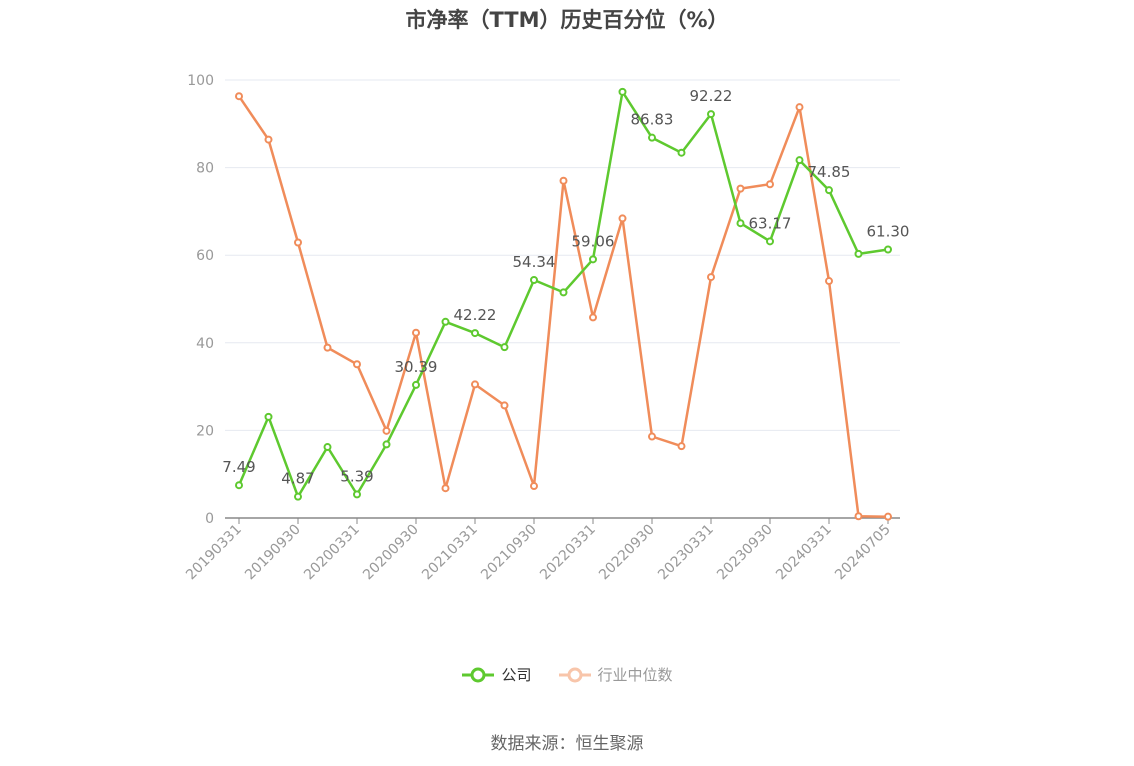 The height and width of the screenshot is (766, 1134). I want to click on company-data-label: 54.34, so click(534, 262).